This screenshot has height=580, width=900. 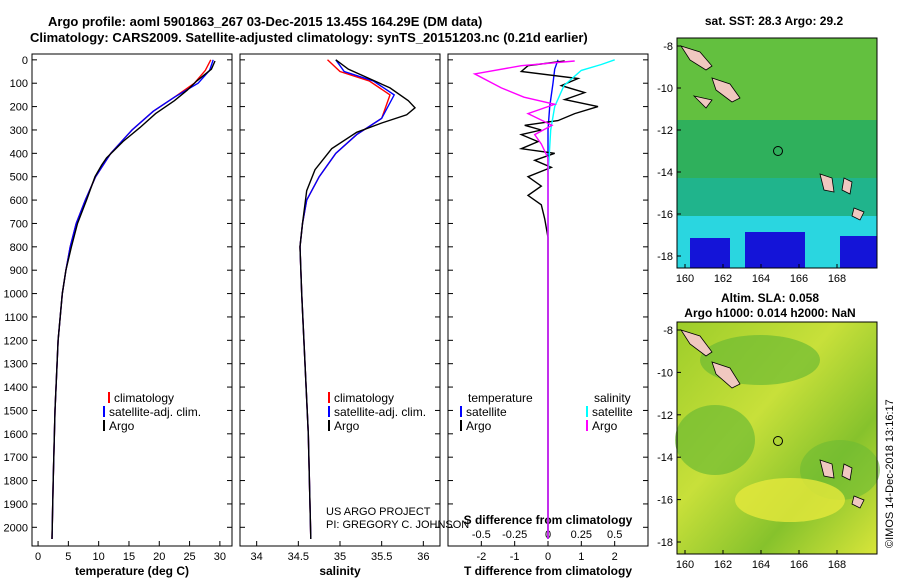 I want to click on depth-tick-label: 0, so click(x=25, y=61).